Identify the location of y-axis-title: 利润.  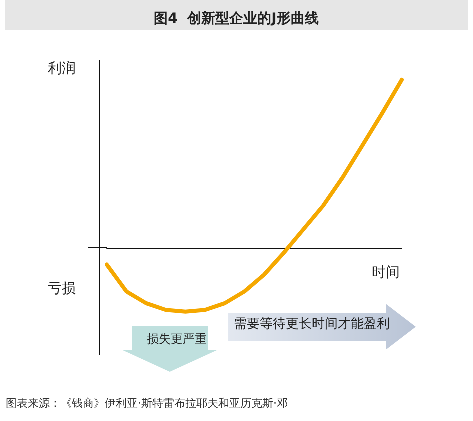
(62, 69).